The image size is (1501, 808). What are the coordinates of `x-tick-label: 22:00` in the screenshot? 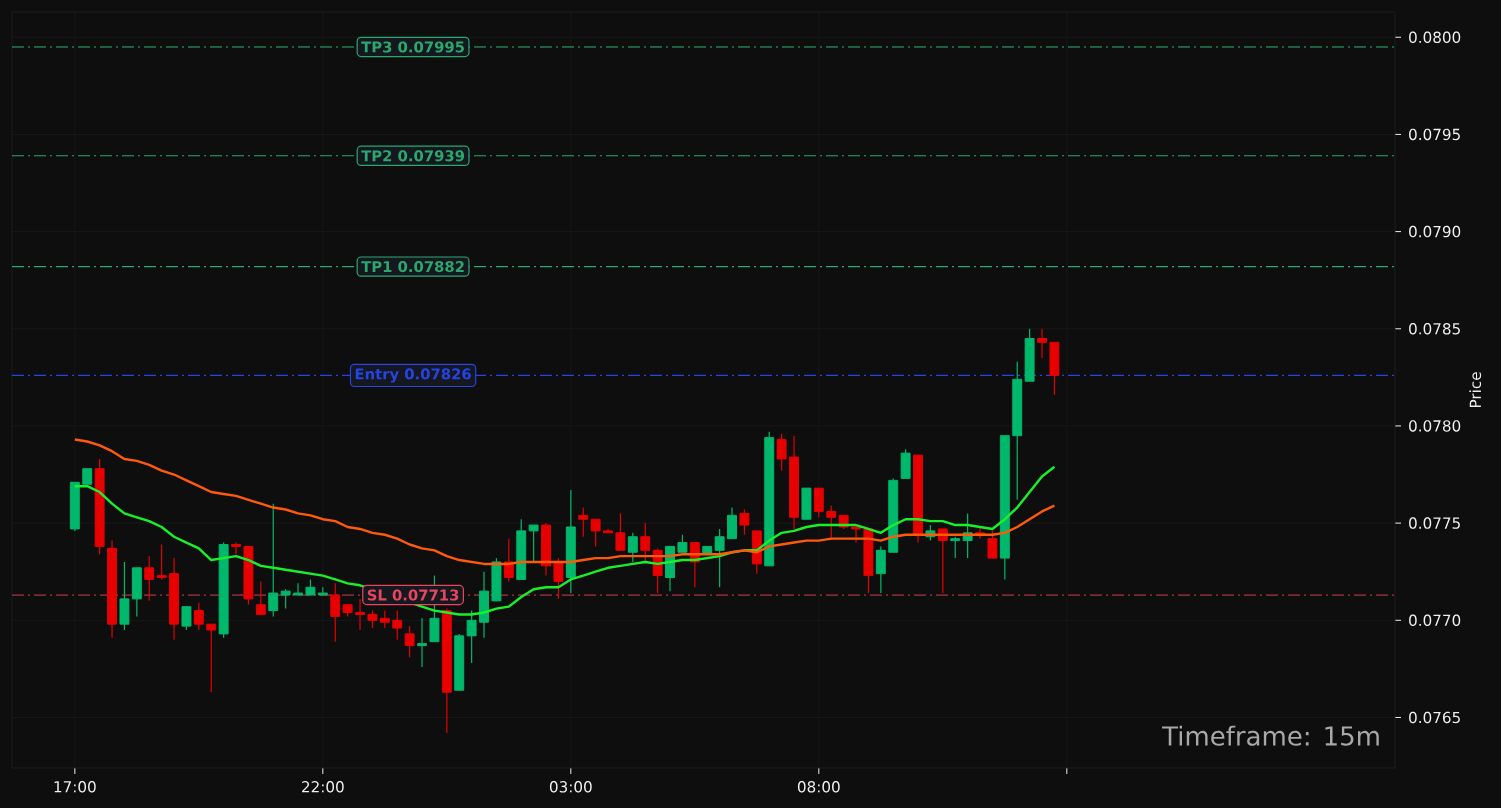 It's located at (323, 787).